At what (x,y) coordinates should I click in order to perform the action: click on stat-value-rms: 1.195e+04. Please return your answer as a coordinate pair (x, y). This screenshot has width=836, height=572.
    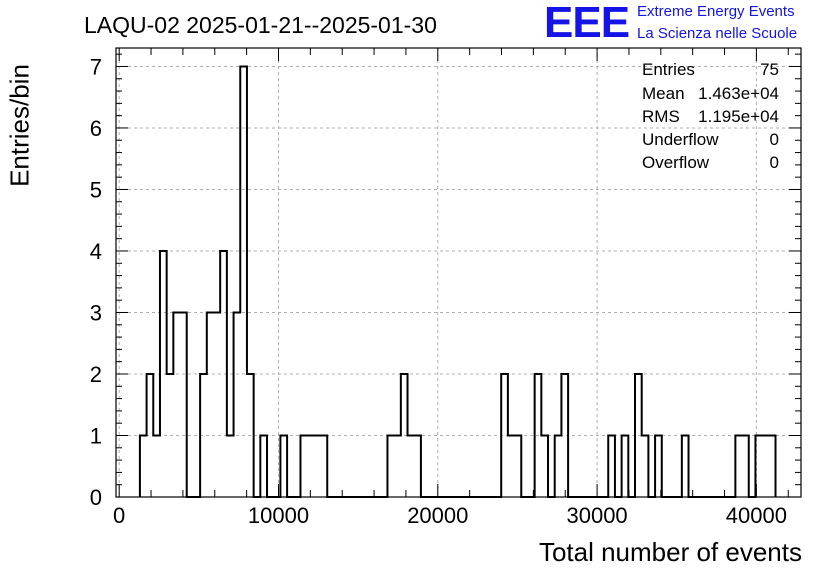
    Looking at the image, I should click on (738, 116).